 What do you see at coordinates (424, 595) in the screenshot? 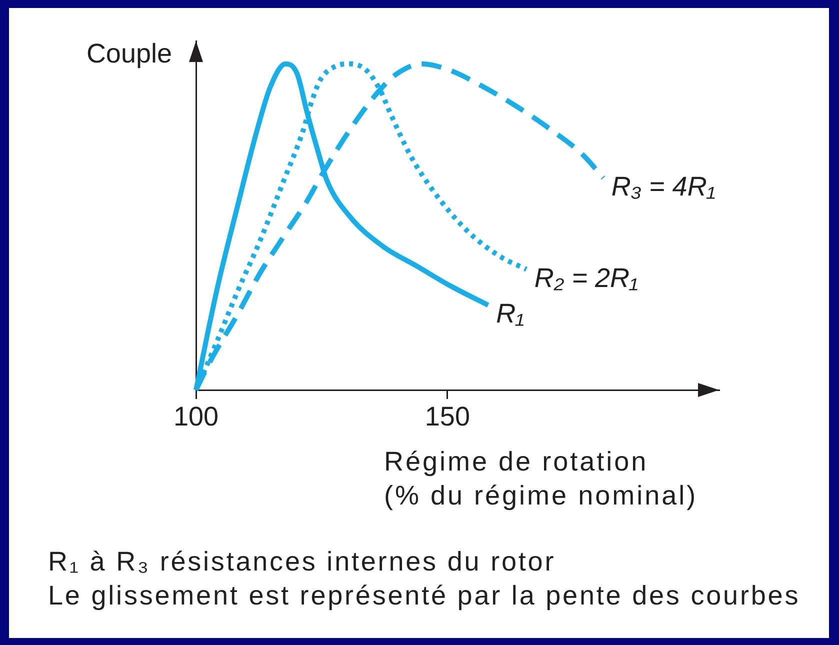
I see `text: Le glissement est représenté par la pente des courbes` at bounding box center [424, 595].